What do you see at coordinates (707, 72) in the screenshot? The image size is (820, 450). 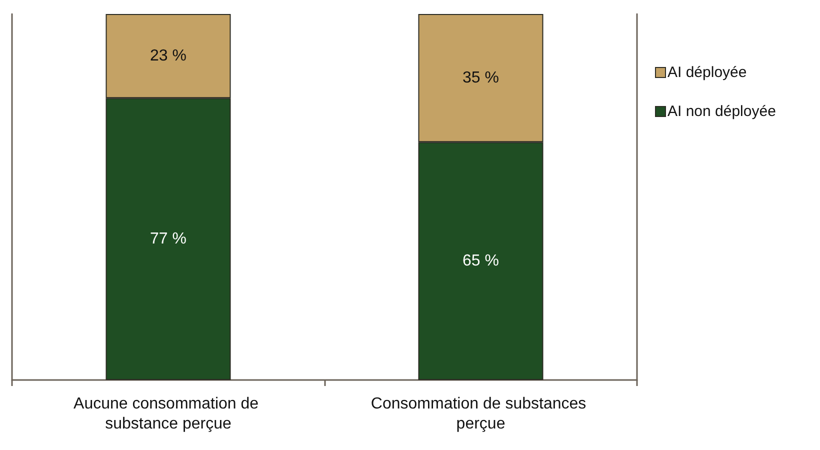 I see `legend-label: AI déployée` at bounding box center [707, 72].